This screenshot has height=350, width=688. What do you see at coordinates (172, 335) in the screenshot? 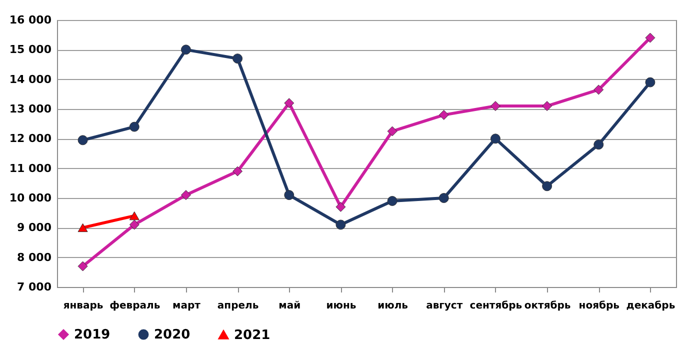
I see `legend-label: 2020` at bounding box center [172, 335].